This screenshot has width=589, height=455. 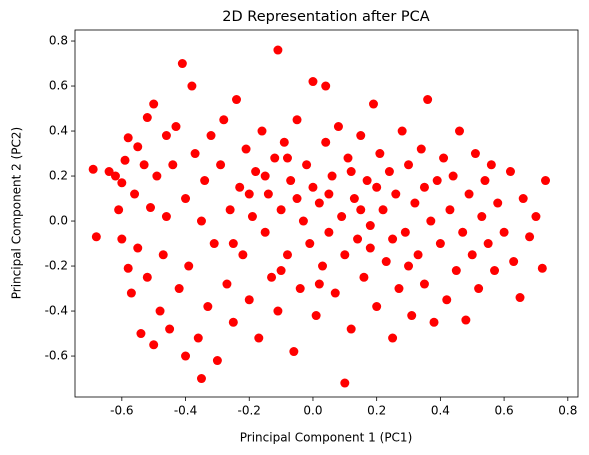 I want to click on x-tick-label: 0.2, so click(x=376, y=411).